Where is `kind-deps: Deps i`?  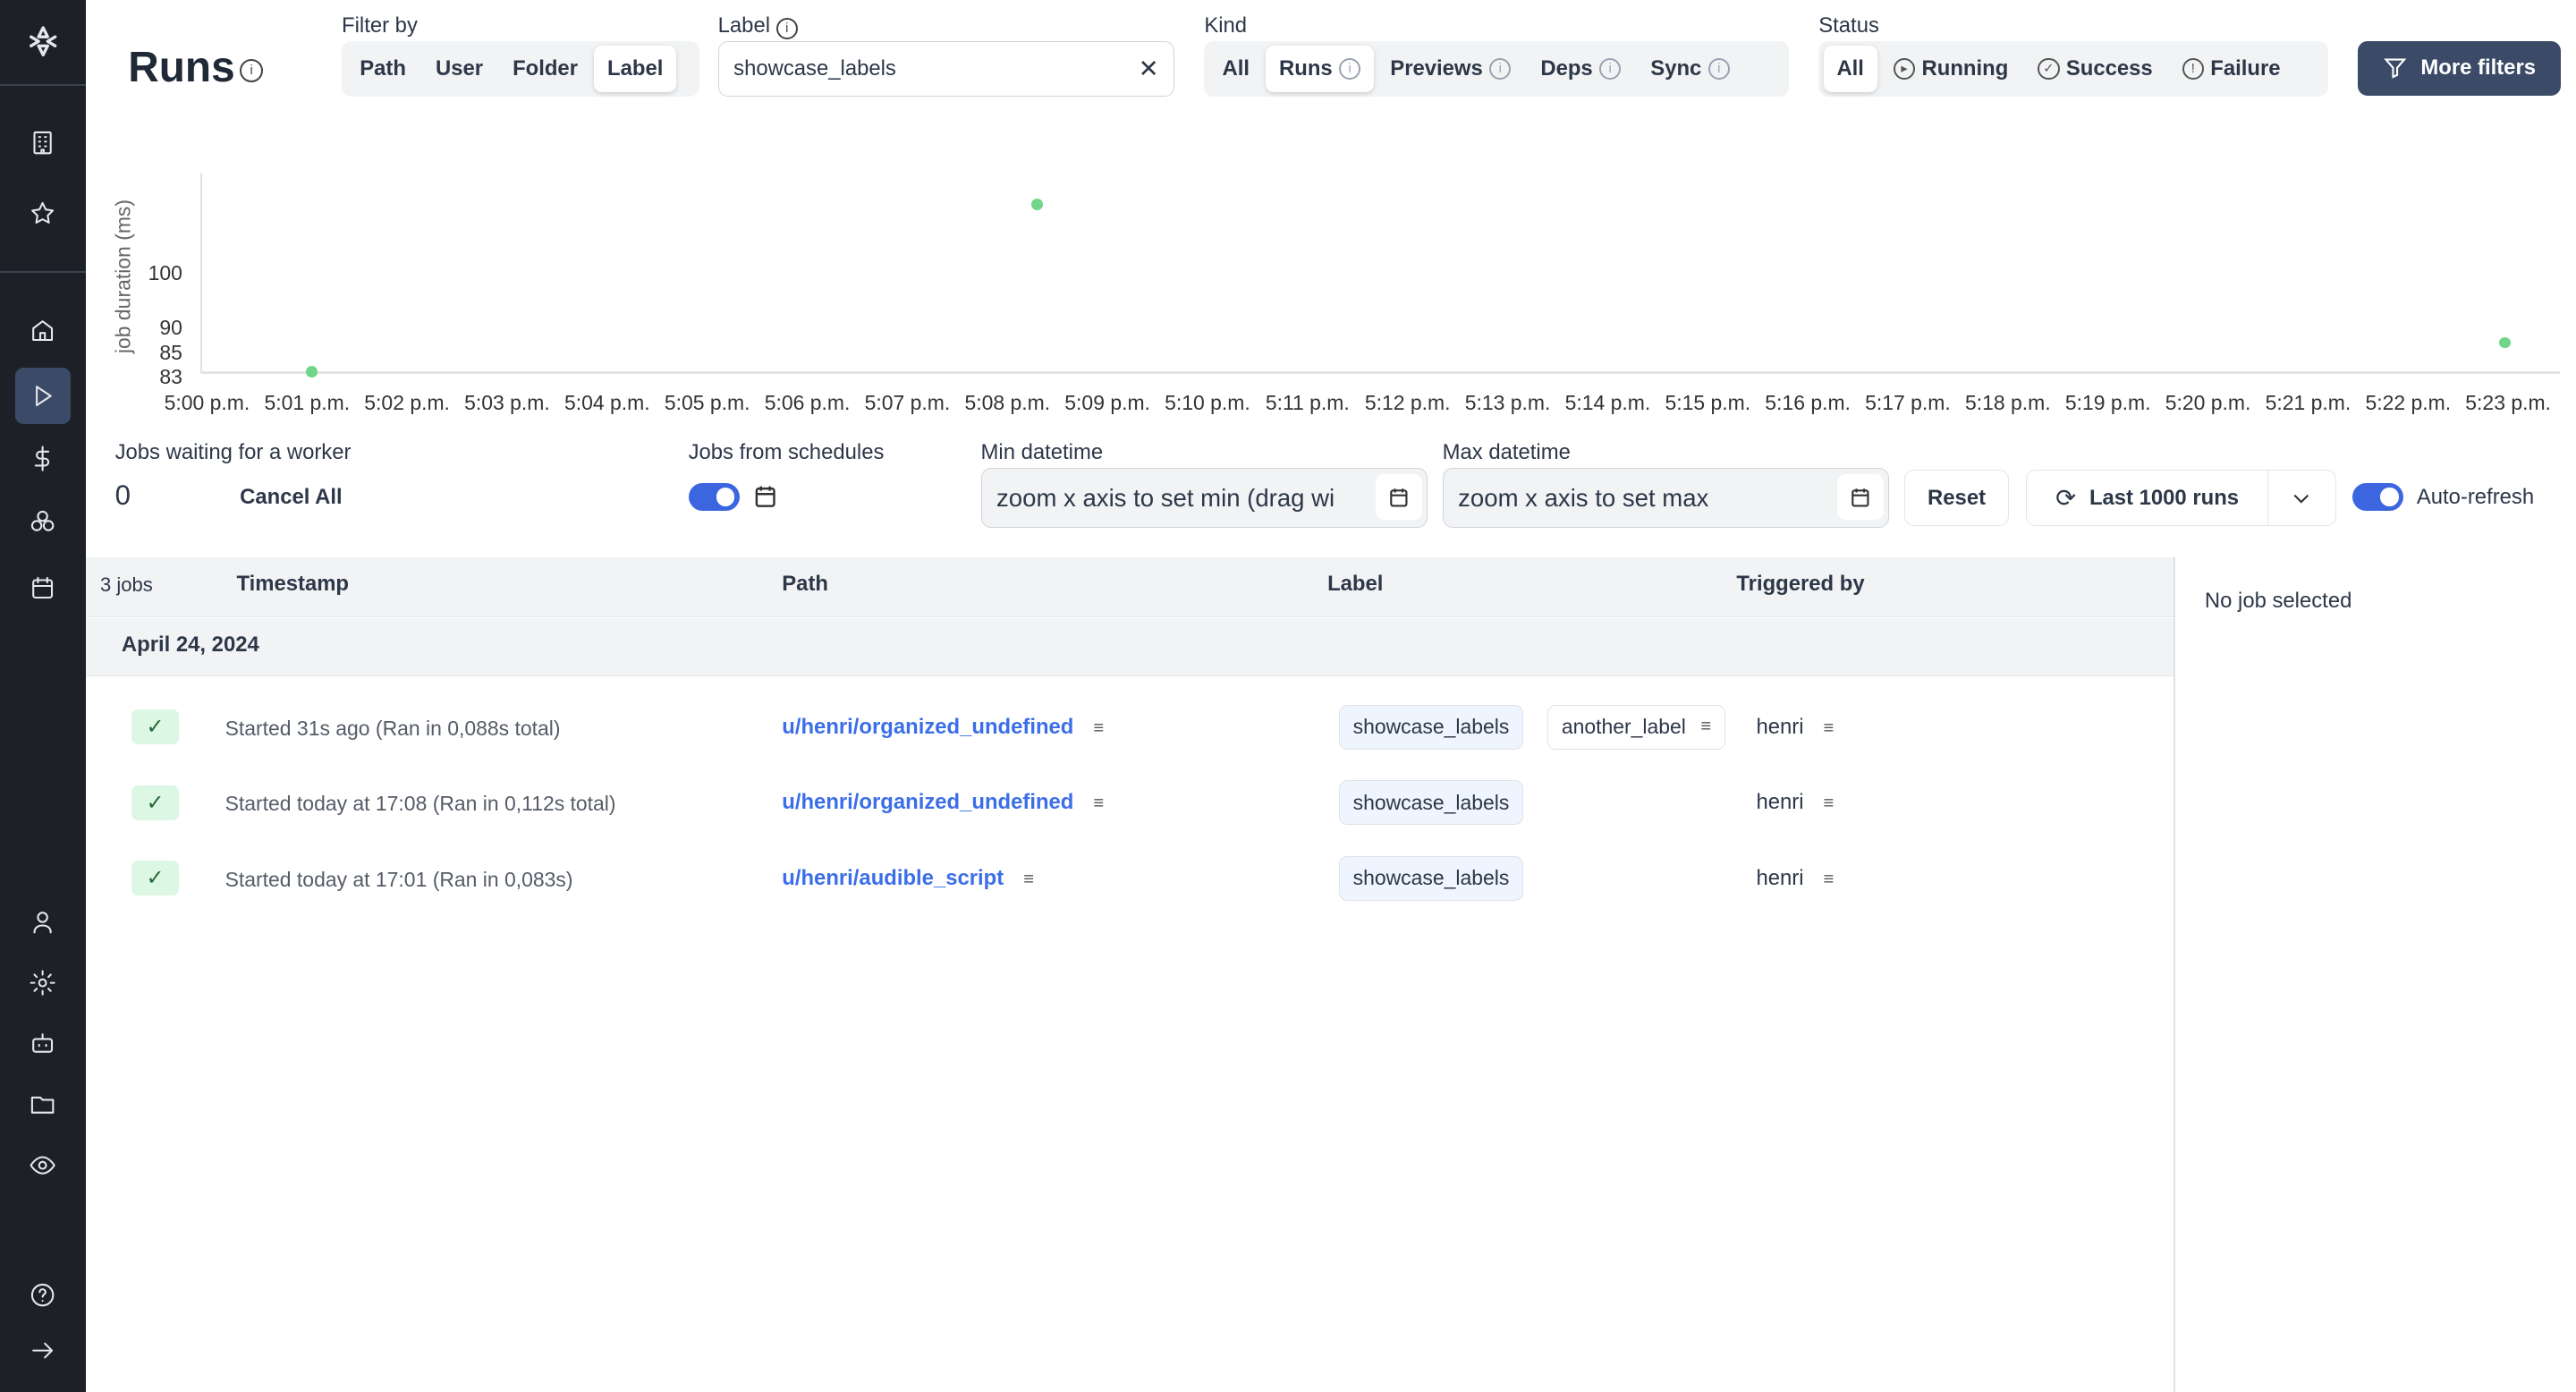
kind-deps: Deps i is located at coordinates (1581, 68).